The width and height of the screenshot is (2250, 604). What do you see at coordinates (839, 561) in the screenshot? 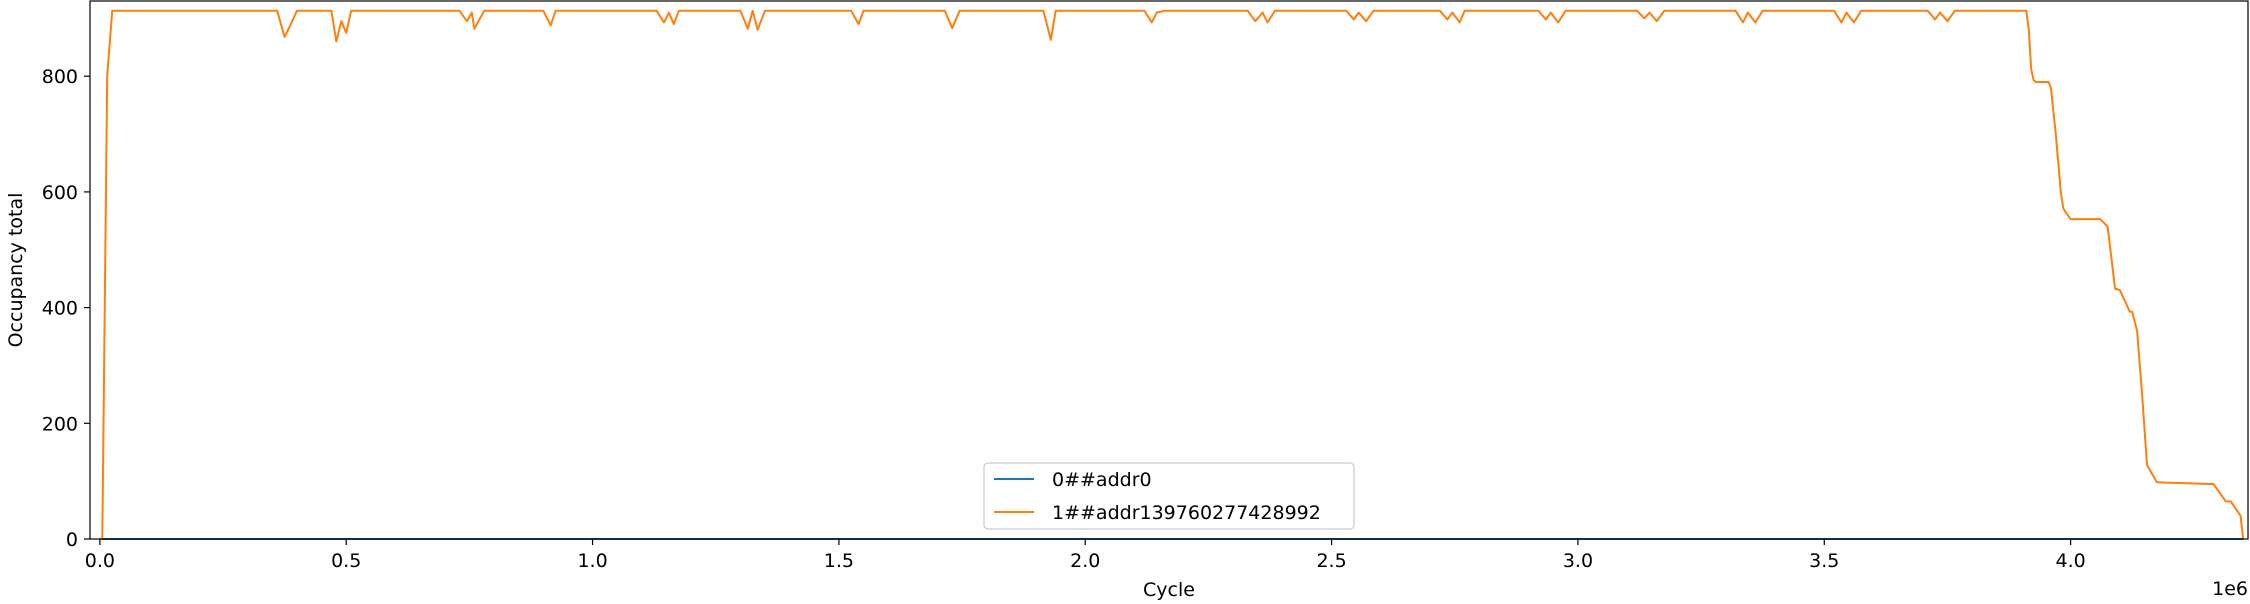
I see `x-tick-label: 1.5` at bounding box center [839, 561].